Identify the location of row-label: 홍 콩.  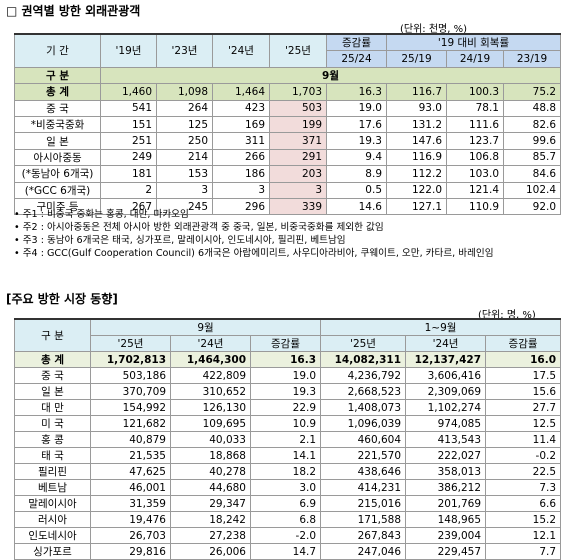
(52, 439).